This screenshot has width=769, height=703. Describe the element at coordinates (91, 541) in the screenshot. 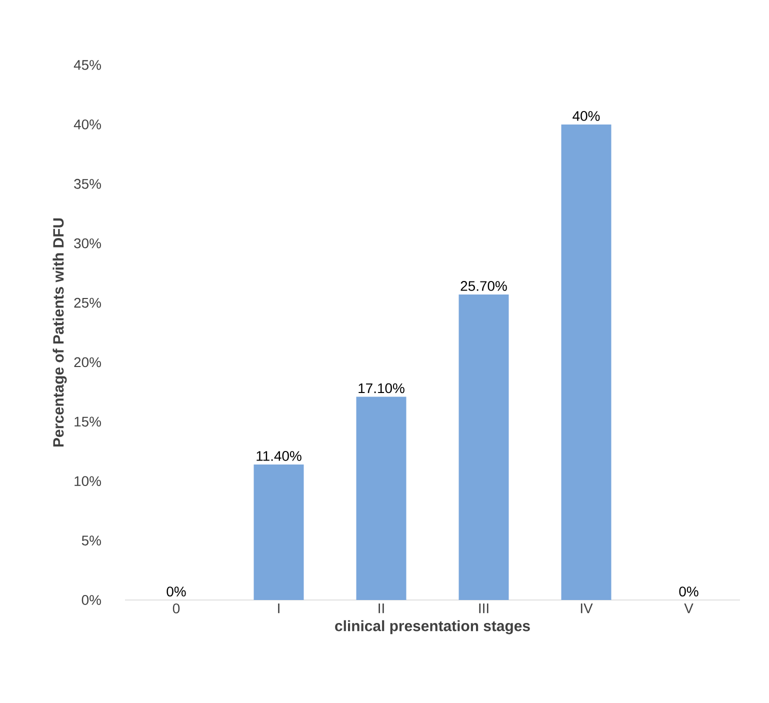

I see `y-tick-label: 5%` at that location.